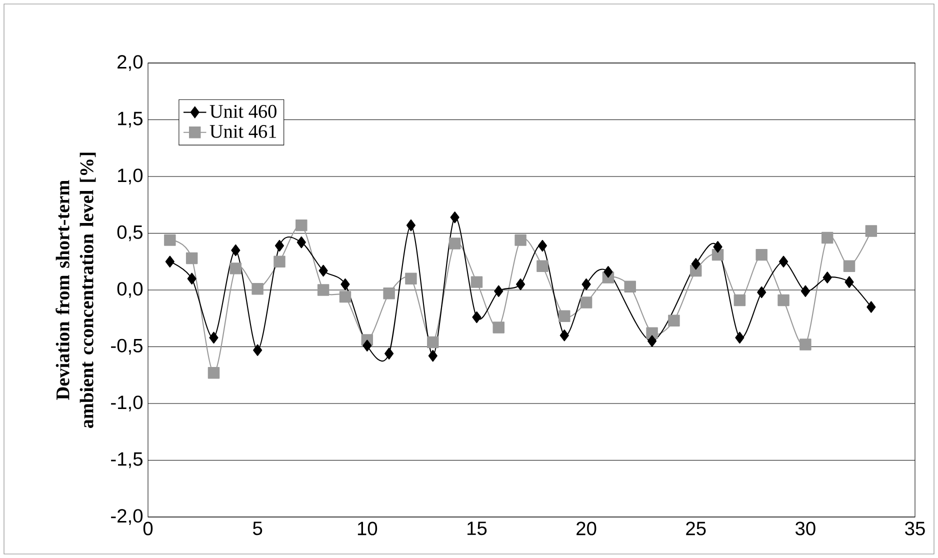 The height and width of the screenshot is (558, 938). I want to click on x-tick-label: 5, so click(257, 529).